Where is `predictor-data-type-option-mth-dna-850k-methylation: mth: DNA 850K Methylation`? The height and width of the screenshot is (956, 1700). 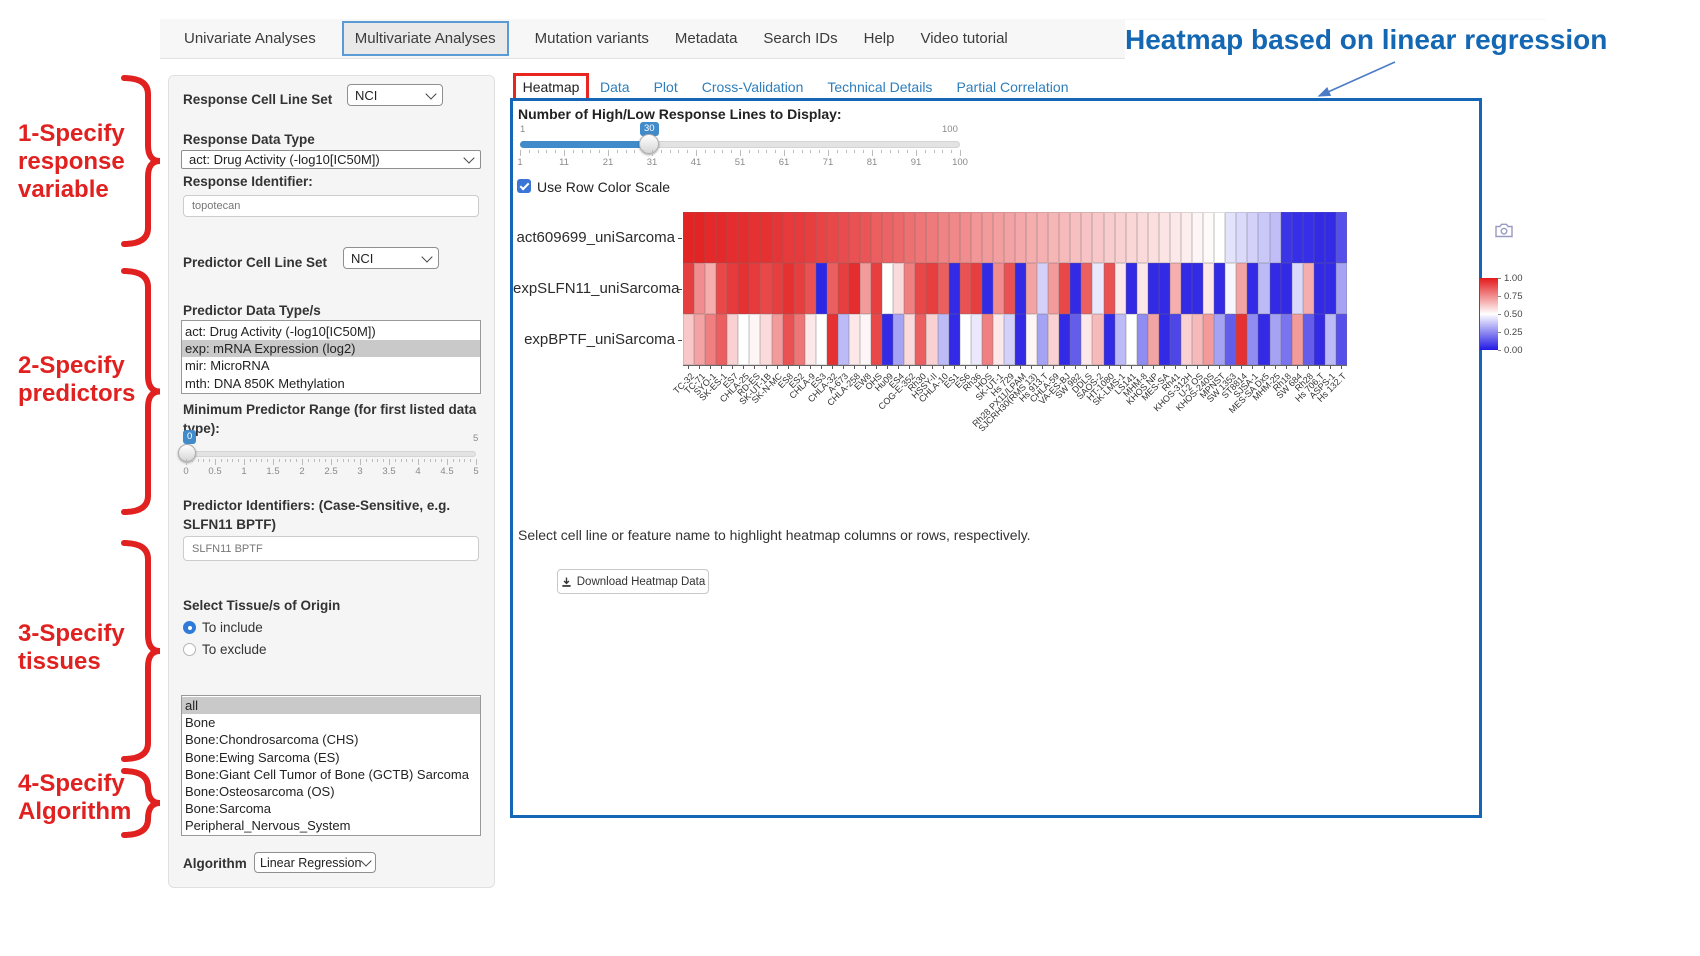 predictor-data-type-option-mth-dna-850k-methylation: mth: DNA 850K Methylation is located at coordinates (265, 383).